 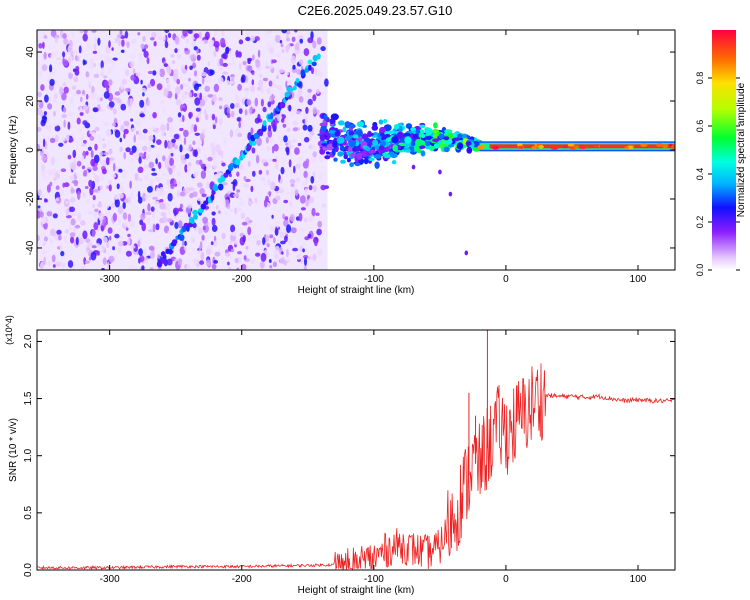 I want to click on colorbar-tick-label: 0.2, so click(x=700, y=222).